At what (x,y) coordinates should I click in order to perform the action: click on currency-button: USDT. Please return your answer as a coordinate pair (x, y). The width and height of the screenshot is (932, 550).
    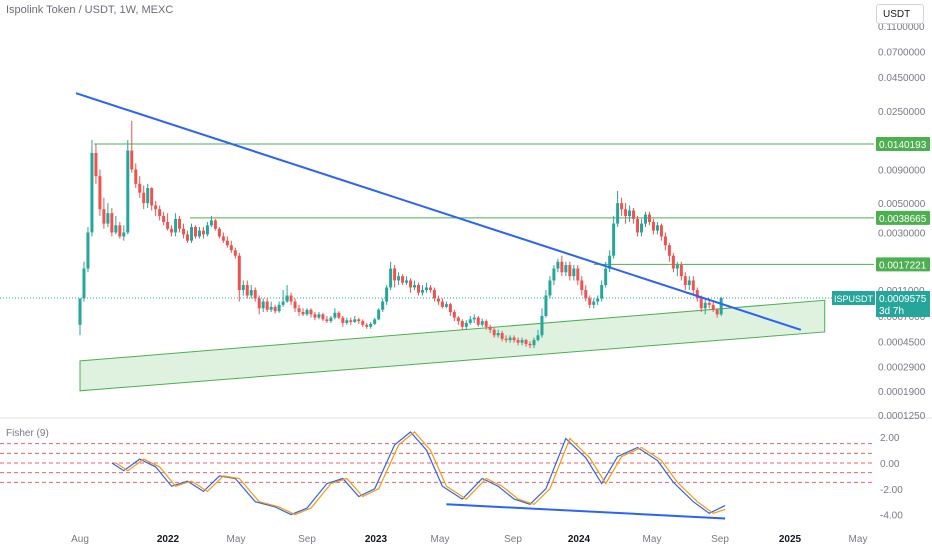
    Looking at the image, I should click on (900, 14).